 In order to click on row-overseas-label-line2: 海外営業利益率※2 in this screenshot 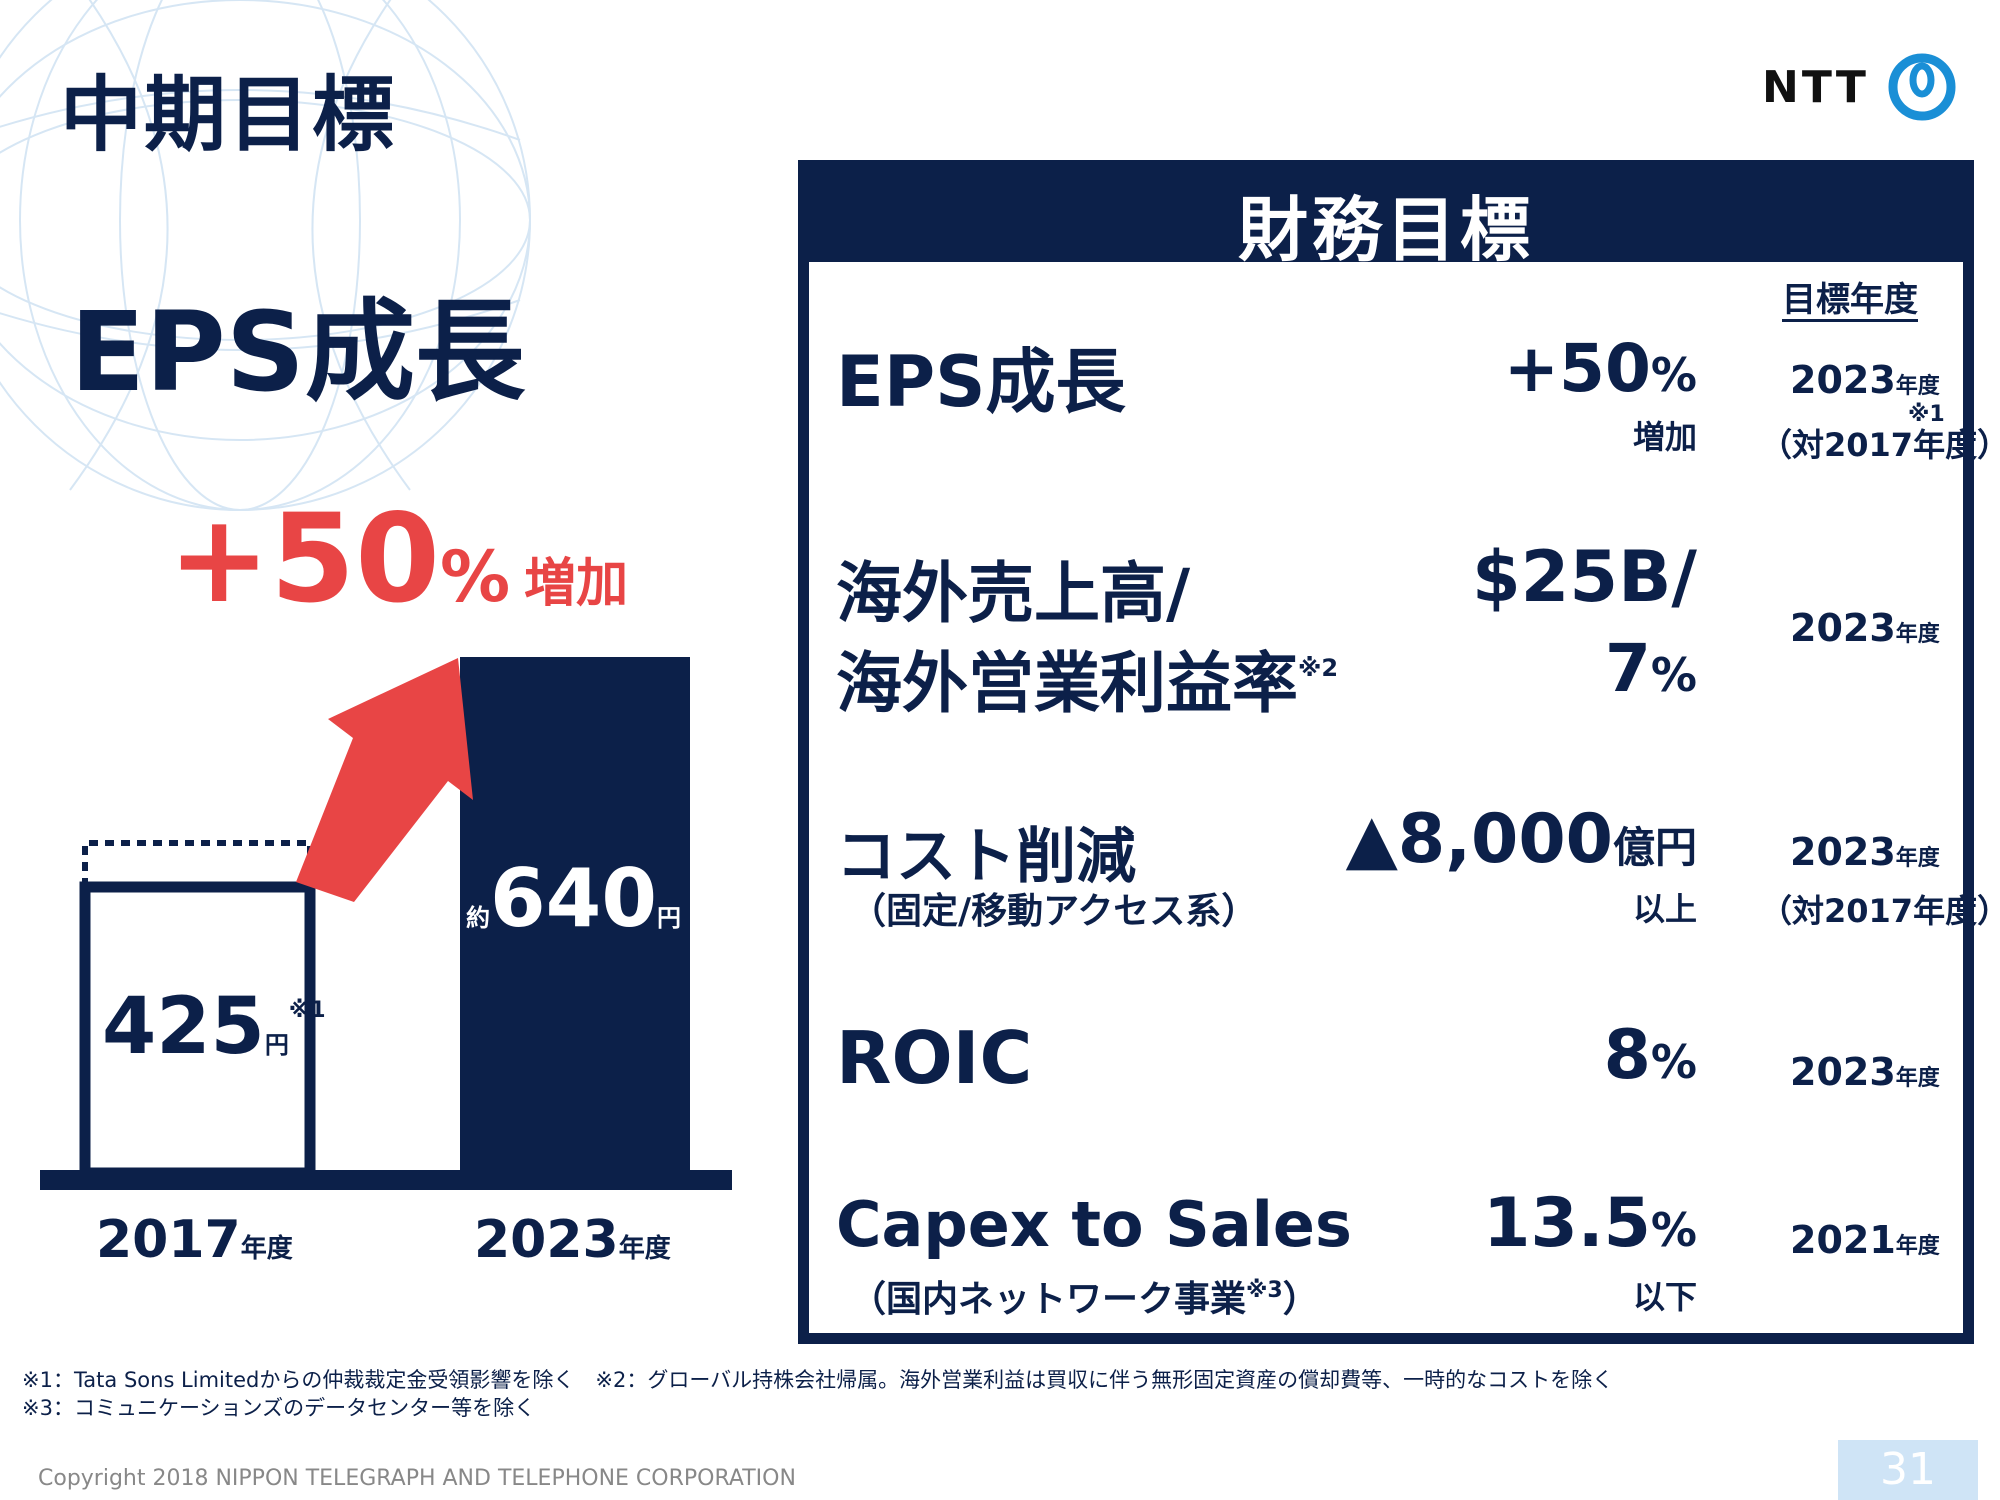, I will do `click(1087, 678)`.